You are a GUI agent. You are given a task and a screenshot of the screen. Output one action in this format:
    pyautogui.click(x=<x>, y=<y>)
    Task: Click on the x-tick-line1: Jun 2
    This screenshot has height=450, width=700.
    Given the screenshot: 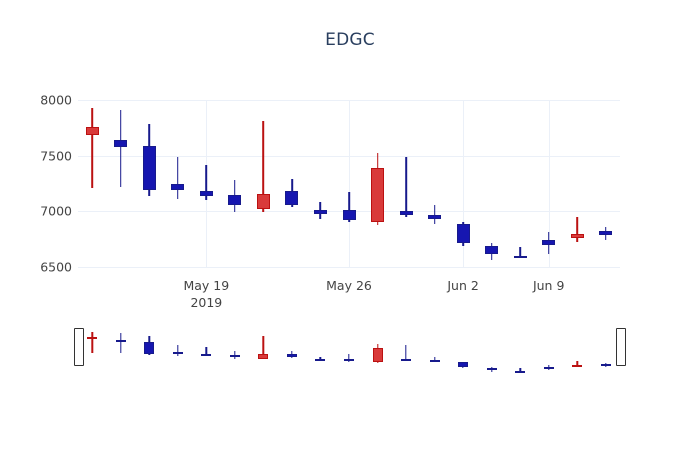 What is the action you would take?
    pyautogui.click(x=463, y=285)
    